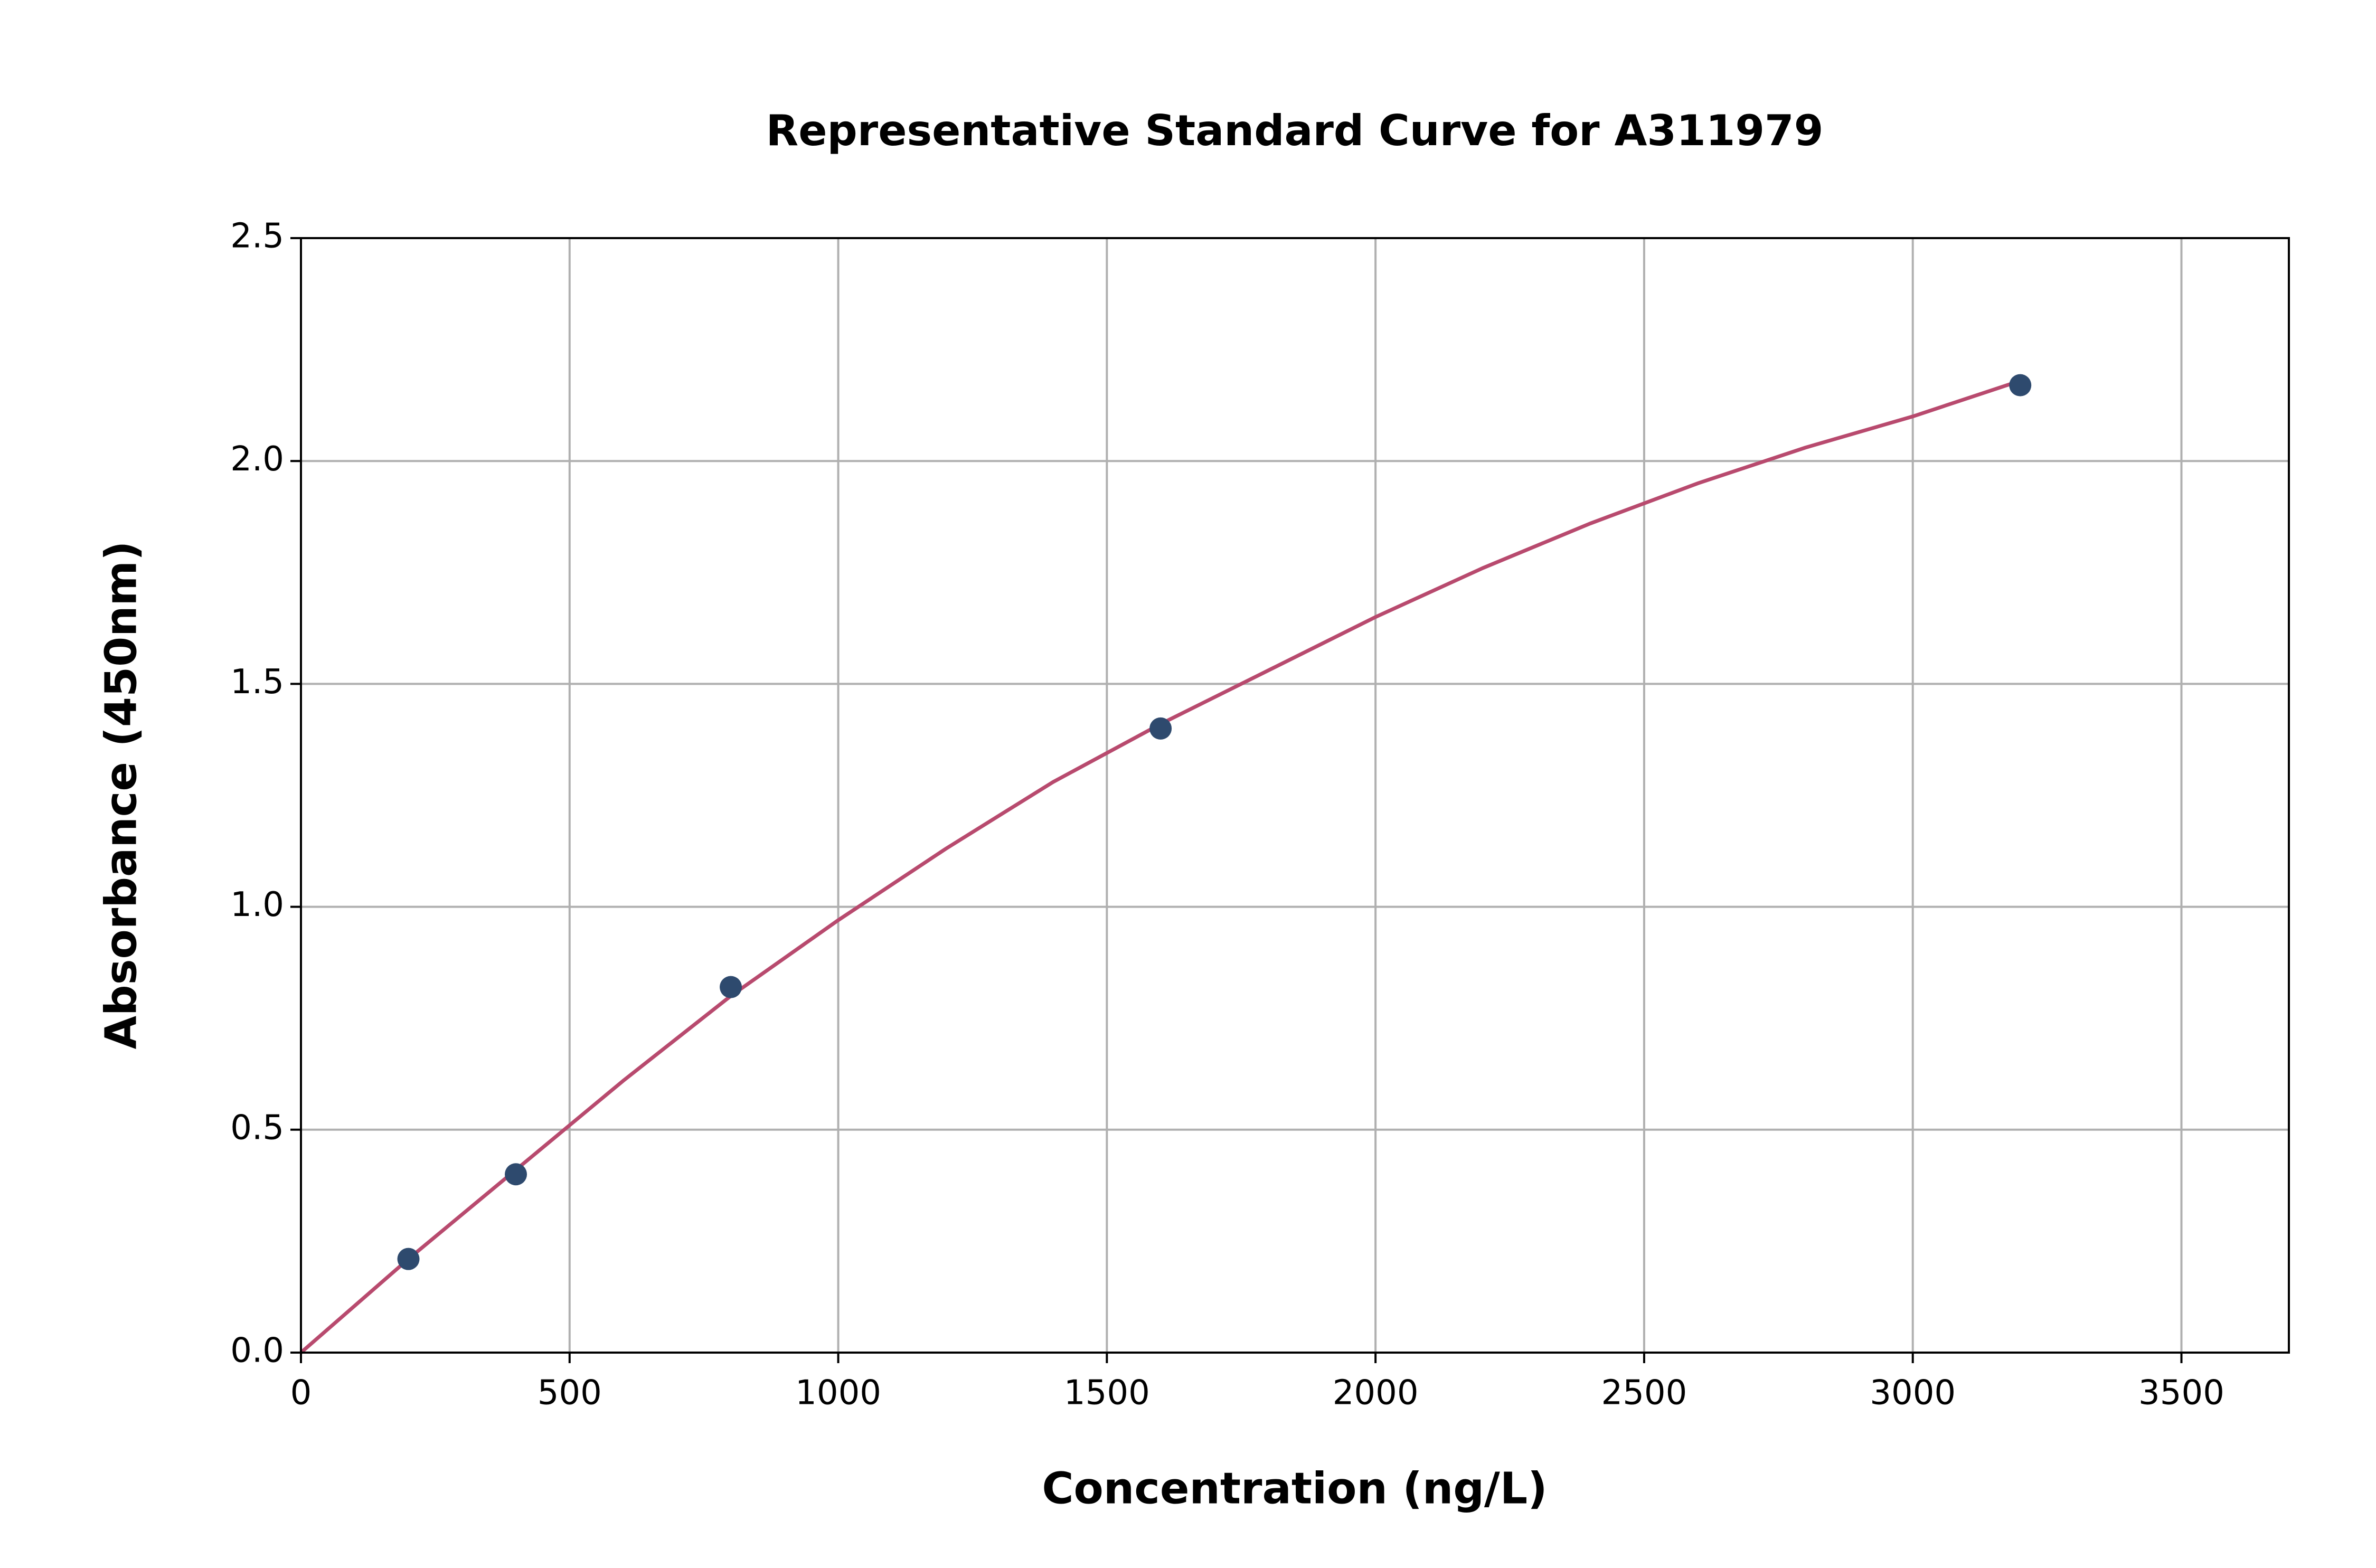 The height and width of the screenshot is (1568, 2376). What do you see at coordinates (257, 459) in the screenshot?
I see `y-tick-label: 2.0` at bounding box center [257, 459].